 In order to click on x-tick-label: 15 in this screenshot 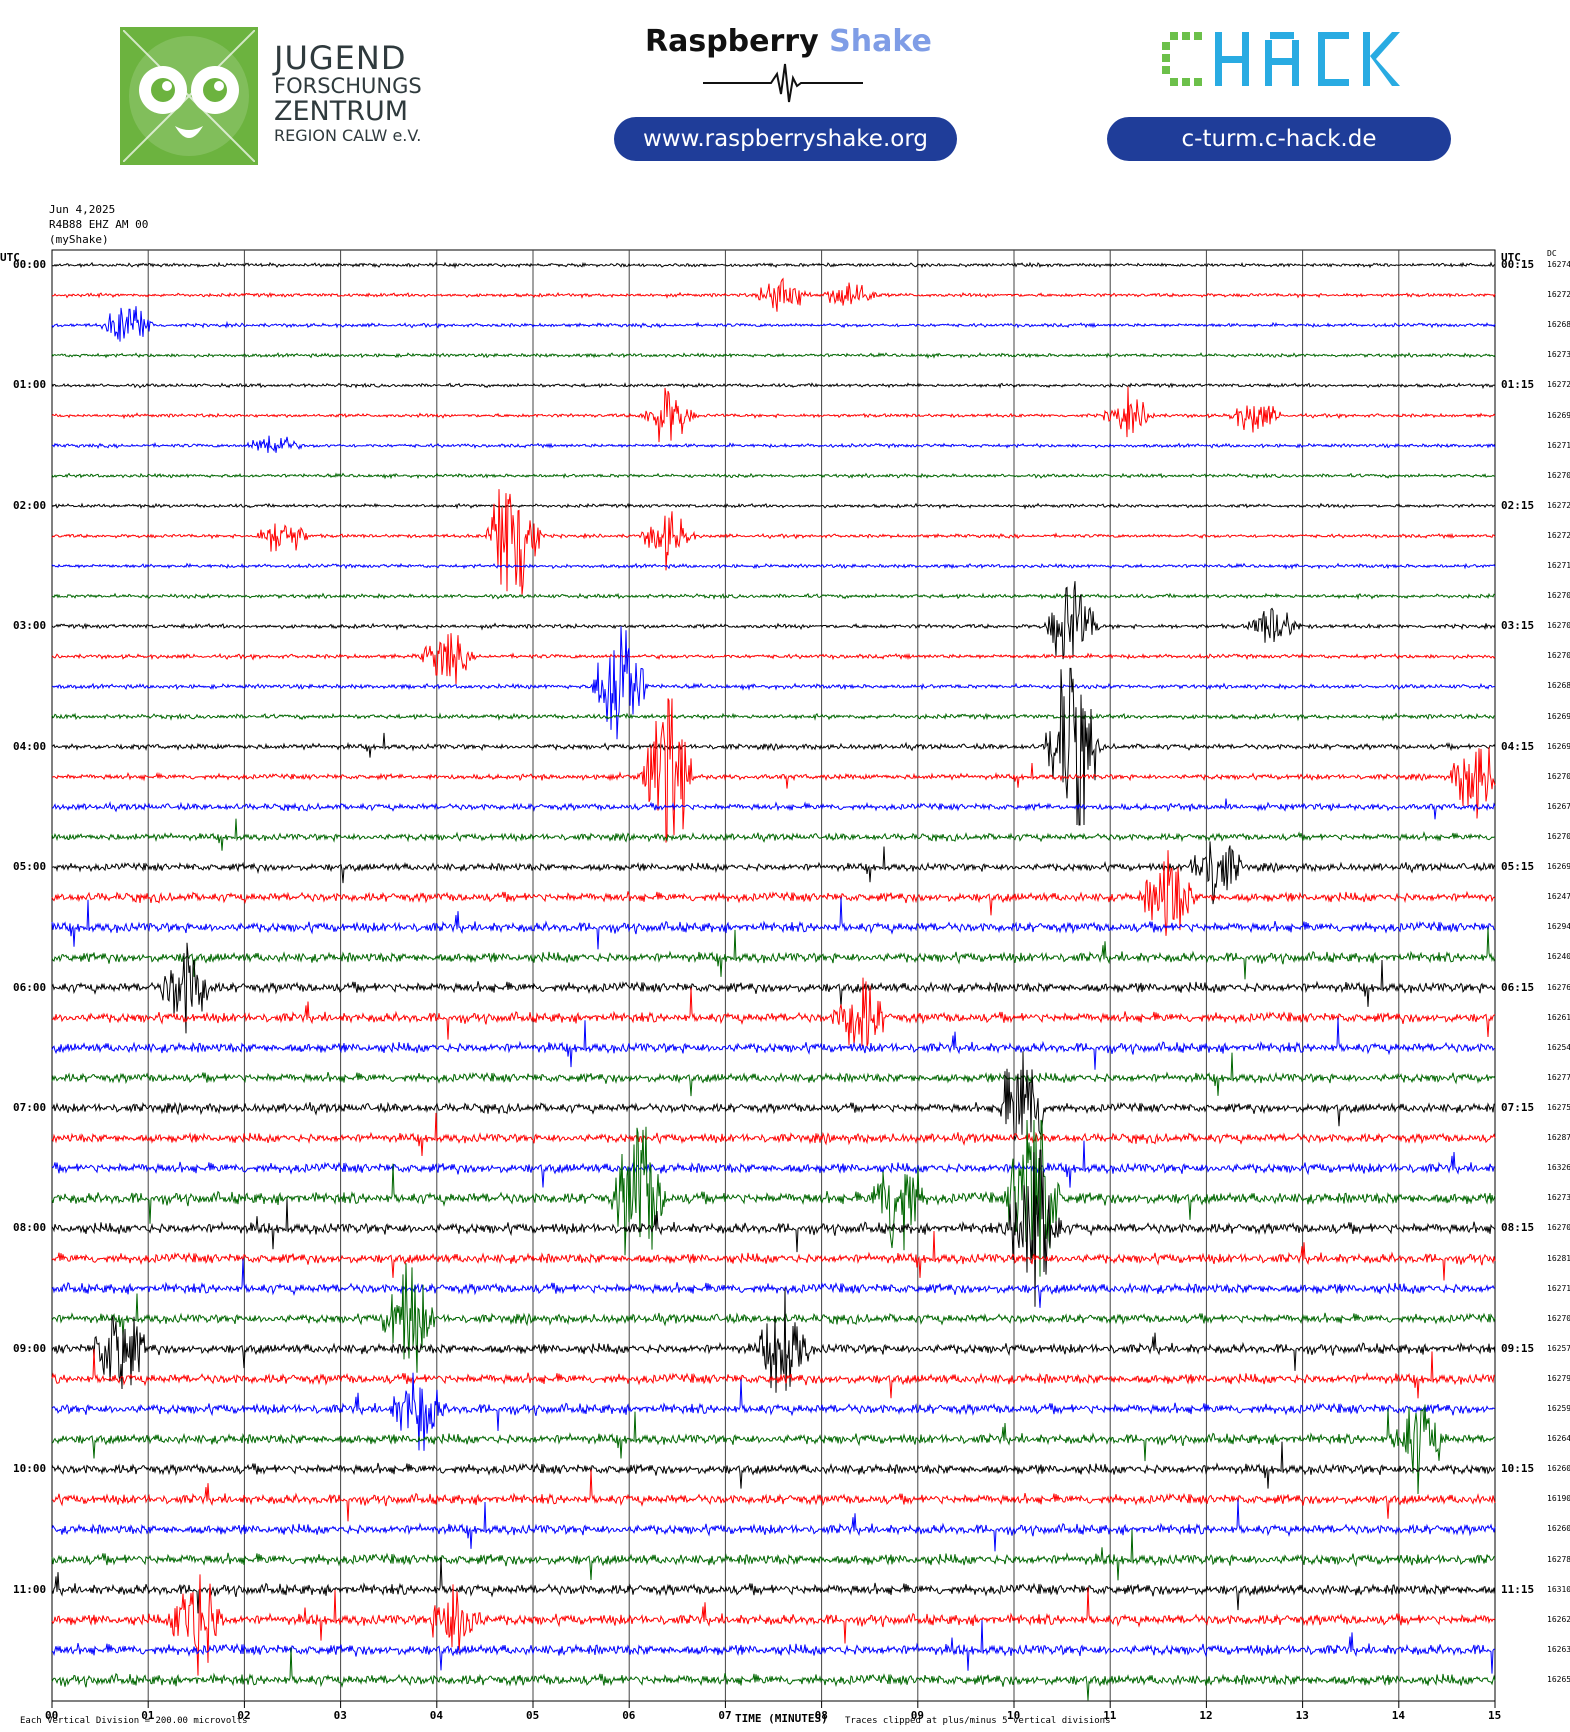, I will do `click(1495, 1715)`.